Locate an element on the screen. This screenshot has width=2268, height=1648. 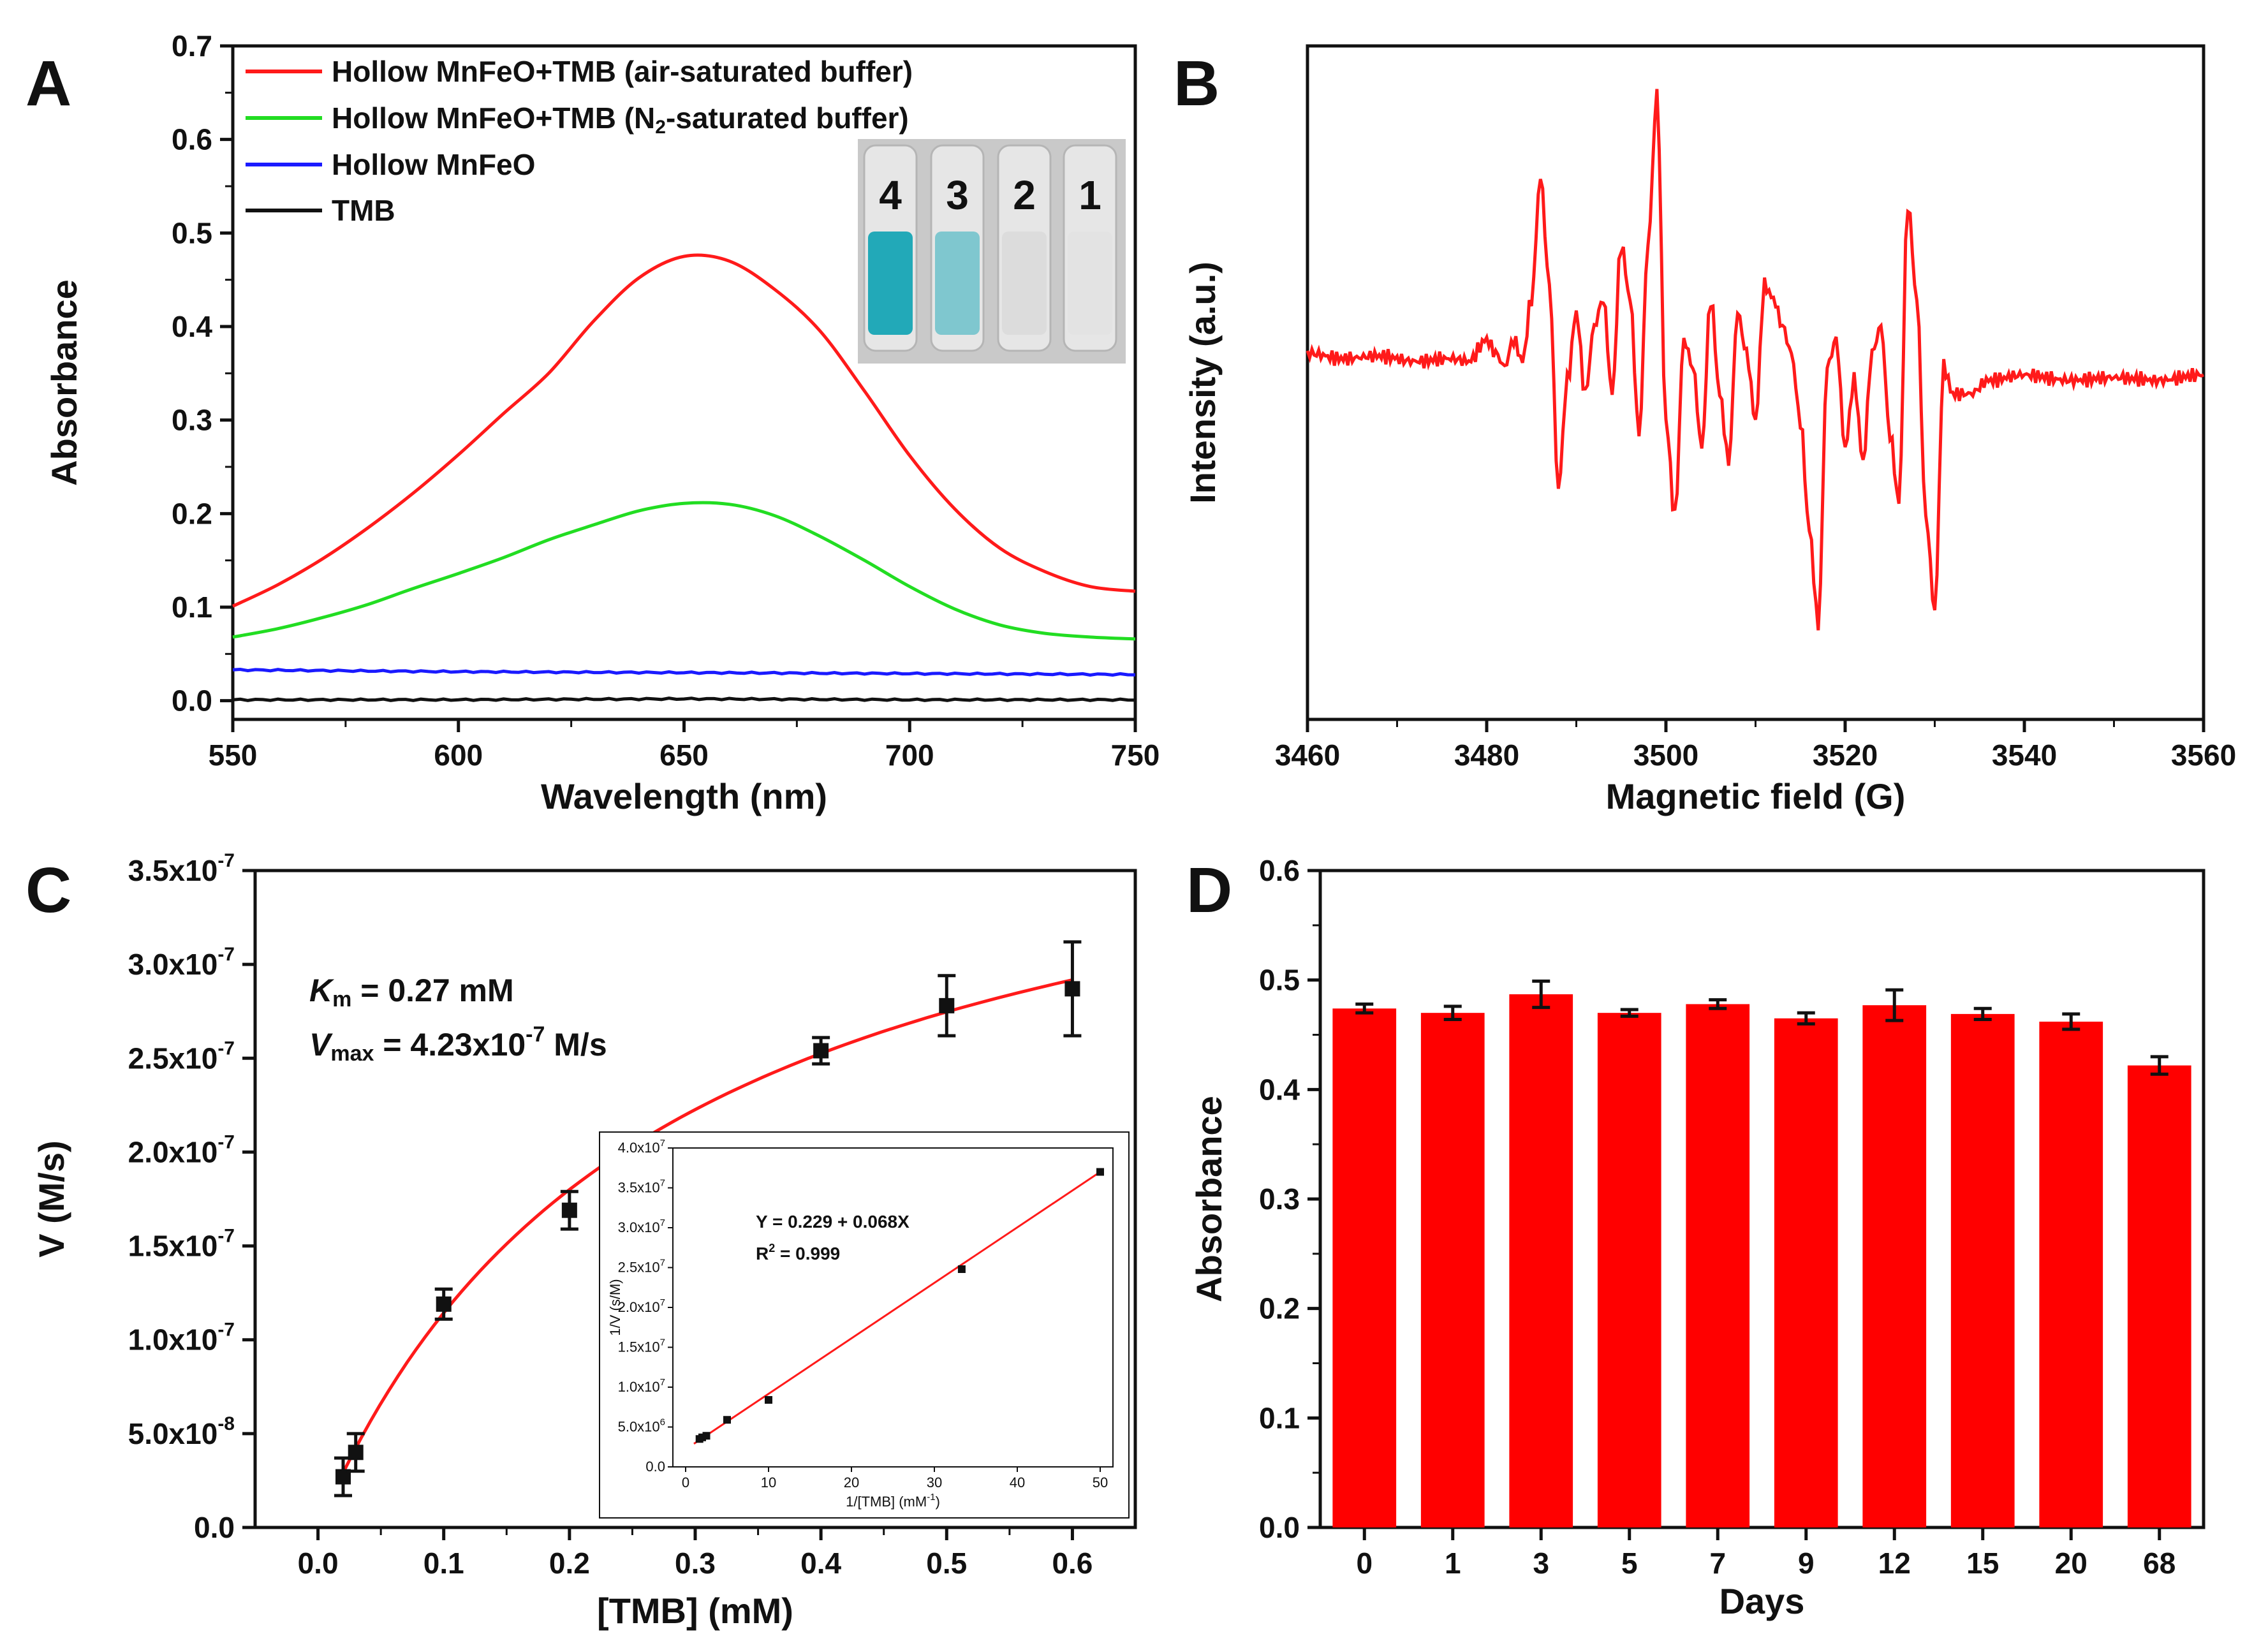
inset-y-tick-label: 4.0x10⁷ is located at coordinates (641, 1147).